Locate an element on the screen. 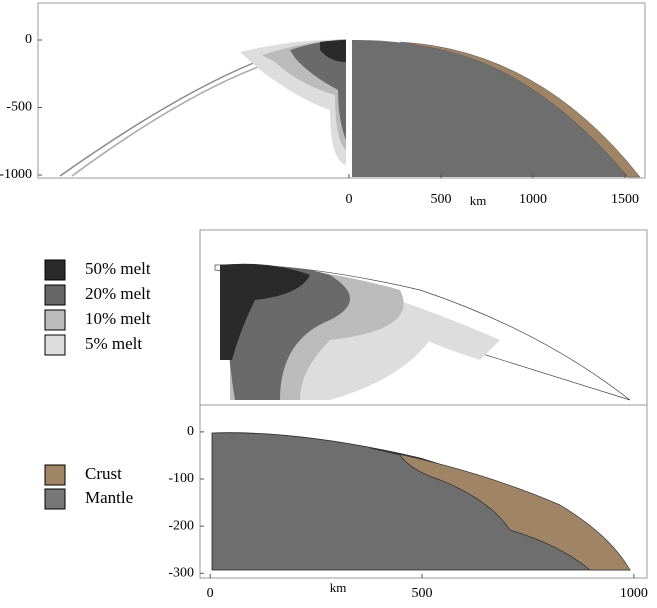 The height and width of the screenshot is (608, 657). bottom-panel-art is located at coordinates (421, 501).